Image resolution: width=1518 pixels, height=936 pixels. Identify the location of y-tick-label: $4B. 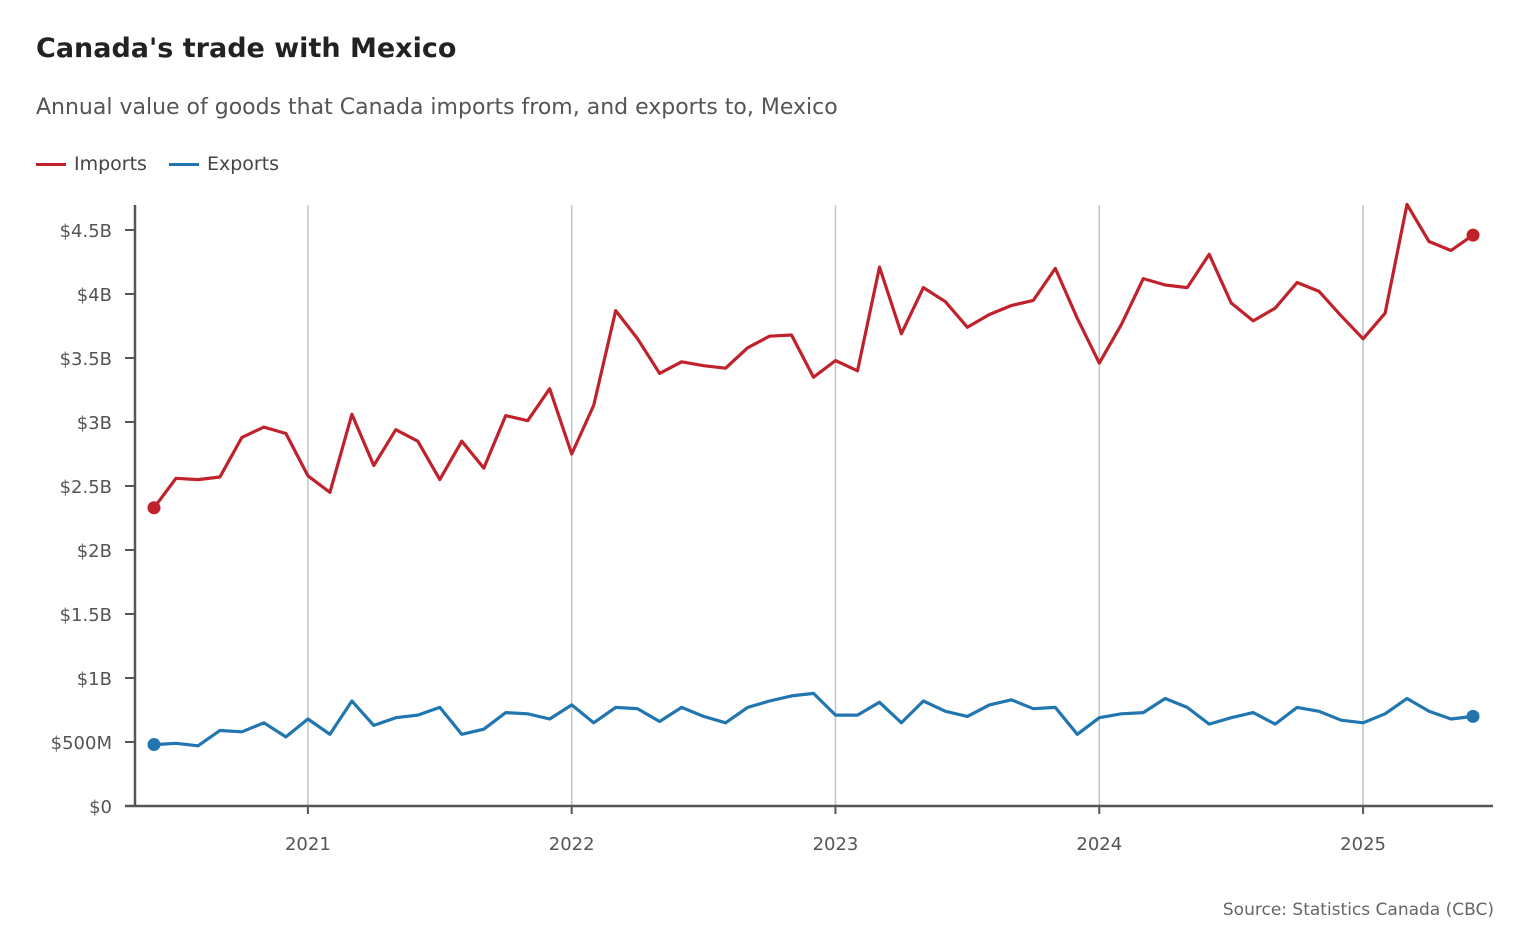
(94, 295).